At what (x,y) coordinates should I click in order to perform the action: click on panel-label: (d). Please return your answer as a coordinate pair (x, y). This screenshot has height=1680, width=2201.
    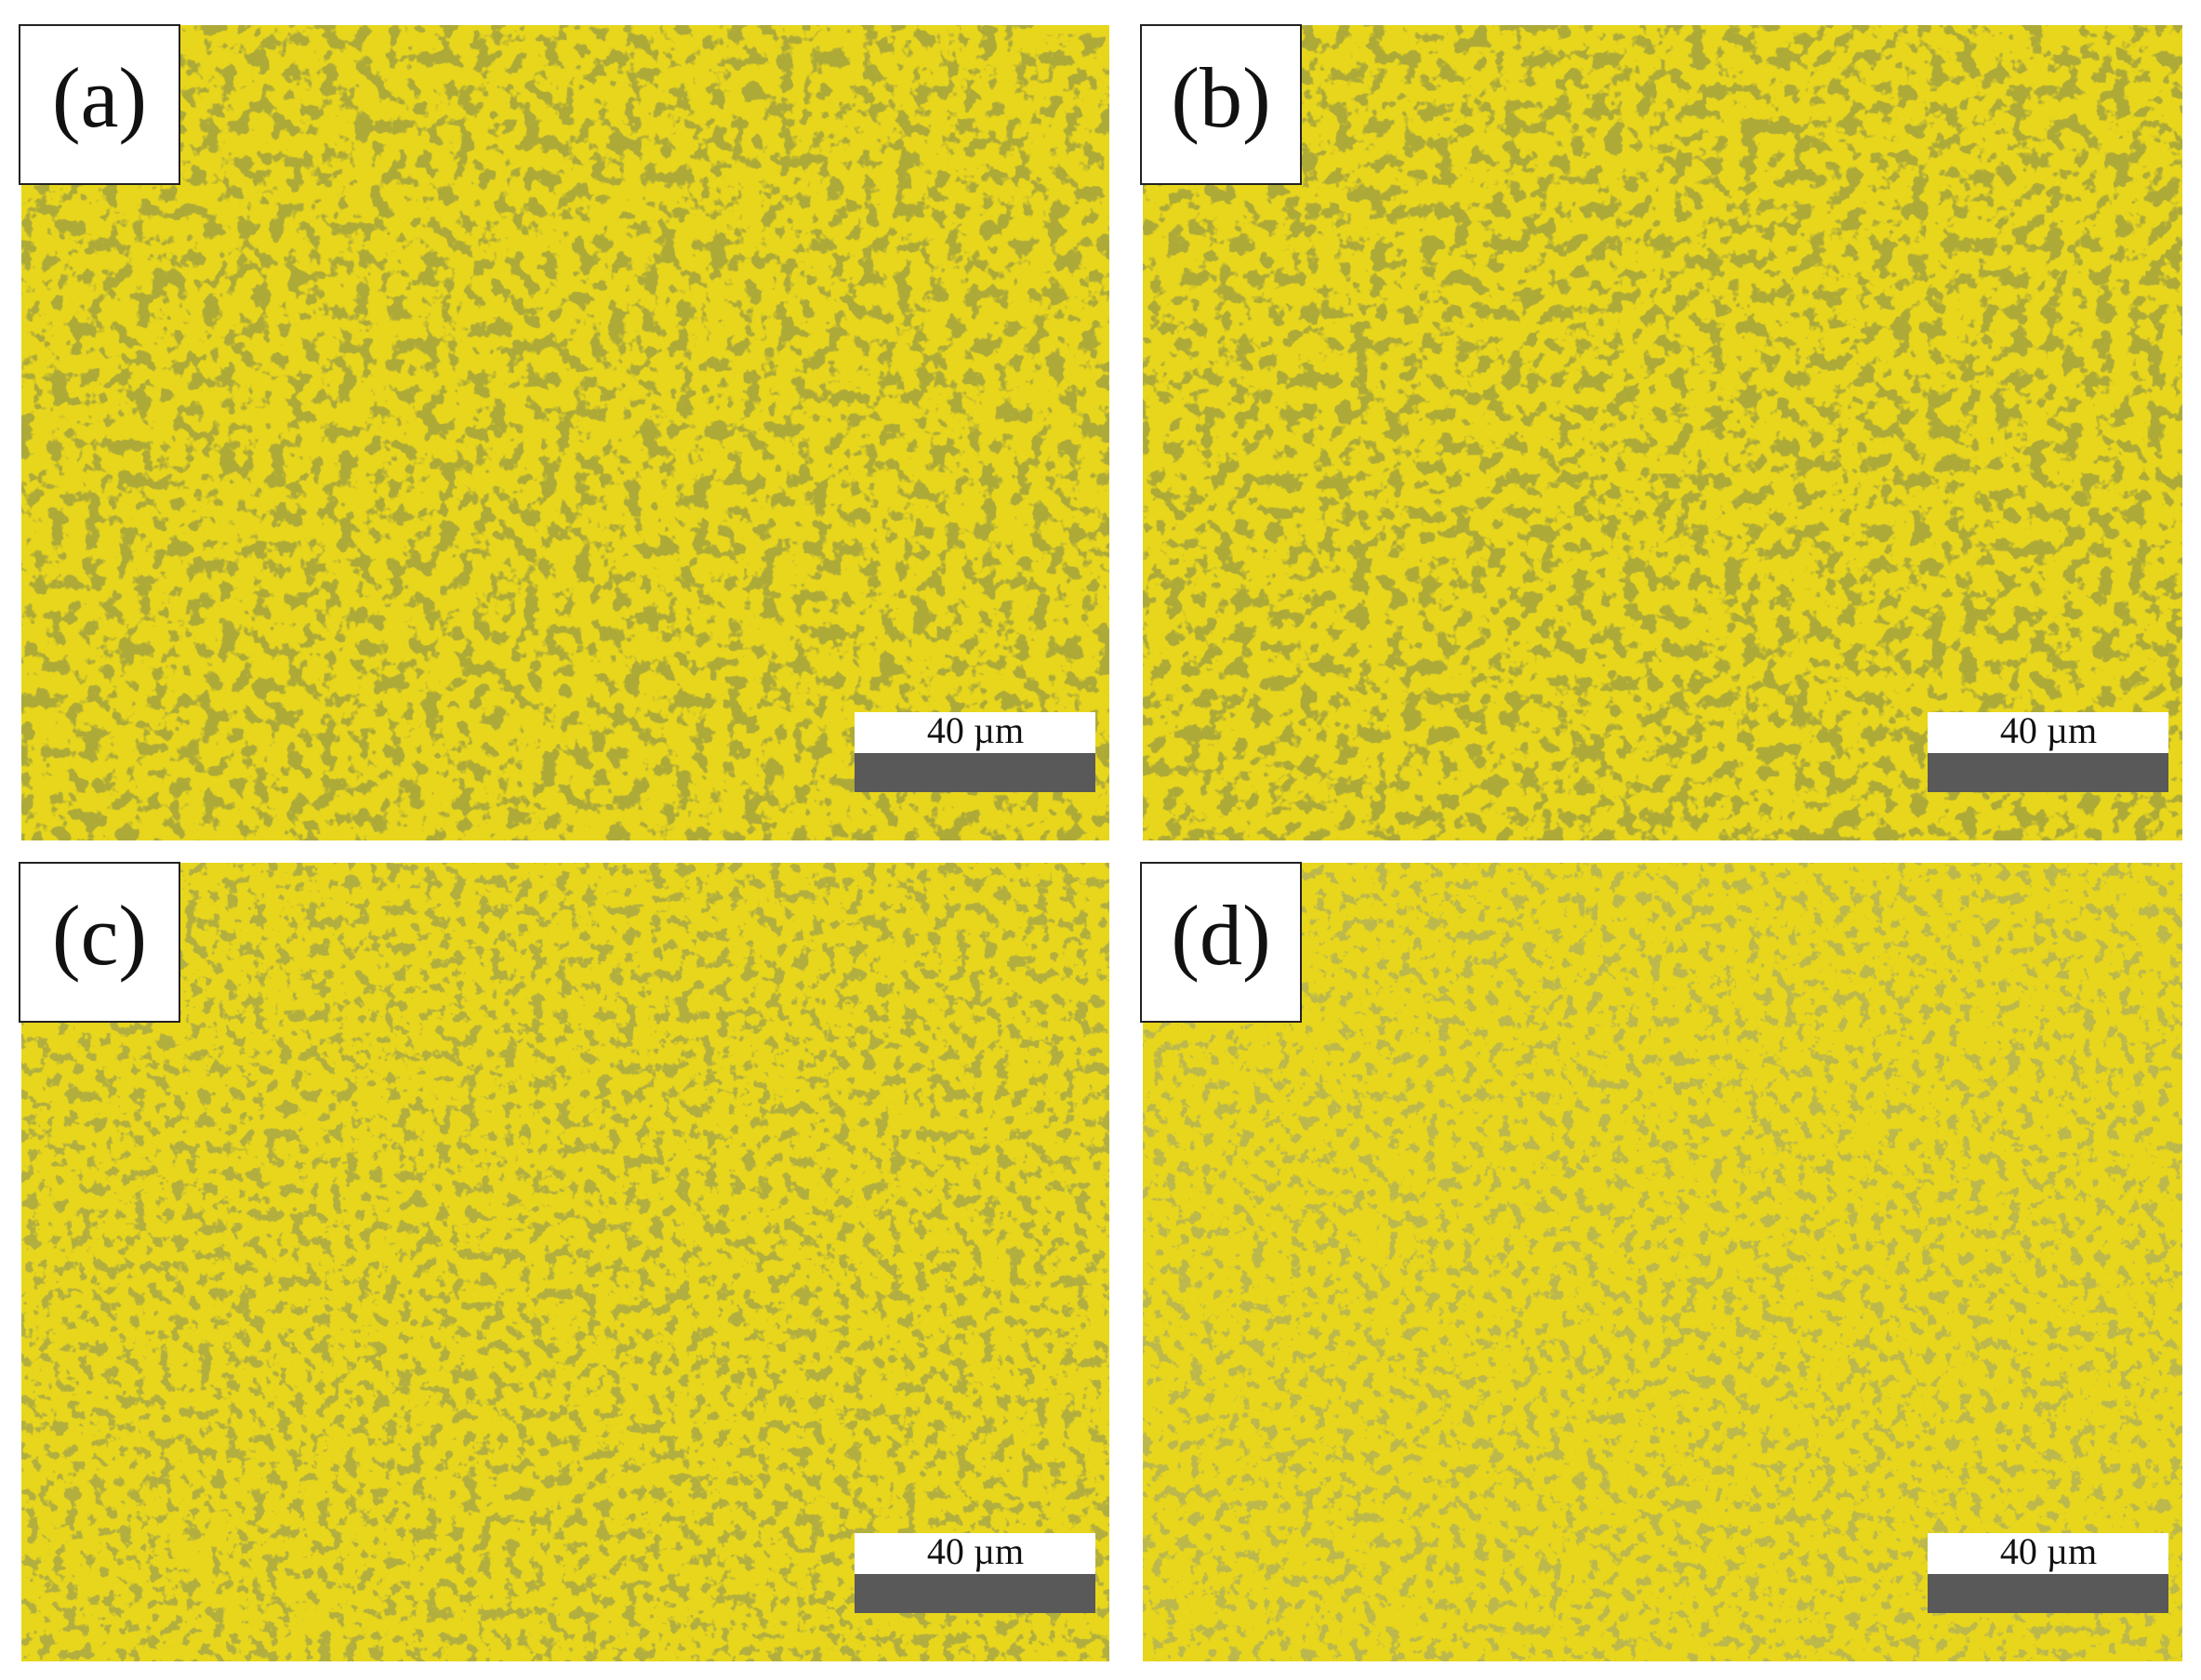
    Looking at the image, I should click on (1220, 935).